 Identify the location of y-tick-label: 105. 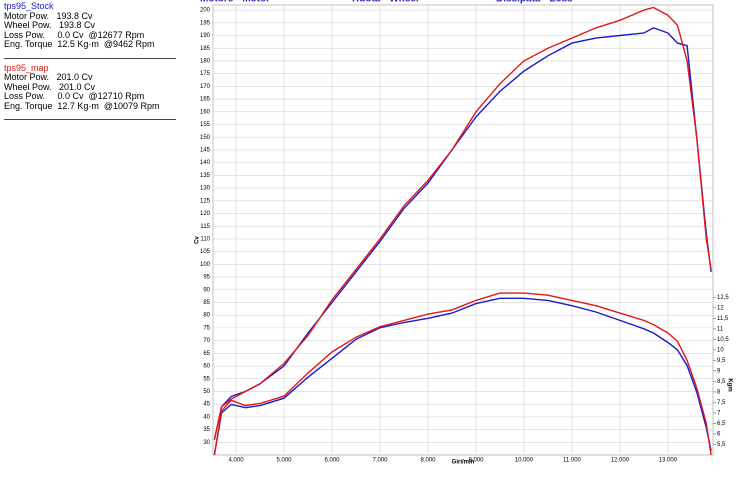
(205, 252).